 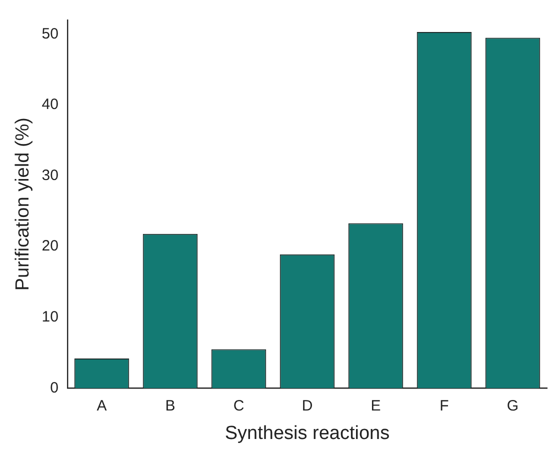 I want to click on x-tick-label: F, so click(x=444, y=405).